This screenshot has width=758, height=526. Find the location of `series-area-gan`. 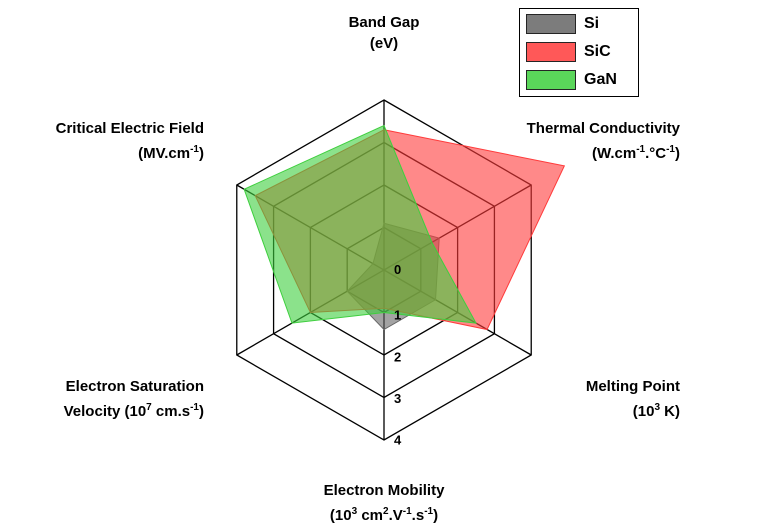

series-area-gan is located at coordinates (360, 224).